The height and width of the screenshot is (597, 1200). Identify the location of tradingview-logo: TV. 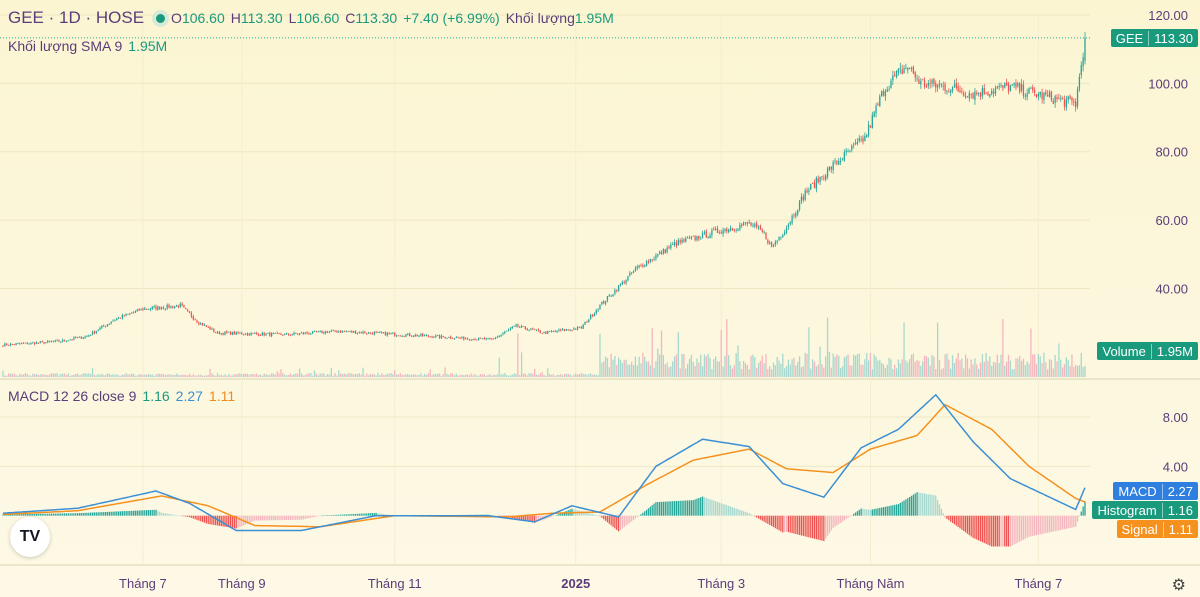
(30, 537).